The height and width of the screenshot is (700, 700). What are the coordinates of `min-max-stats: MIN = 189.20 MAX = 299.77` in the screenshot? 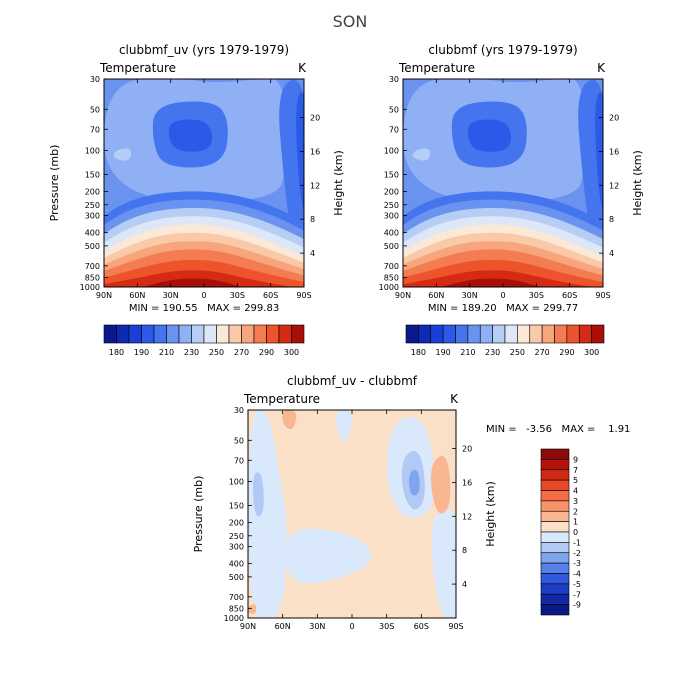 It's located at (503, 308).